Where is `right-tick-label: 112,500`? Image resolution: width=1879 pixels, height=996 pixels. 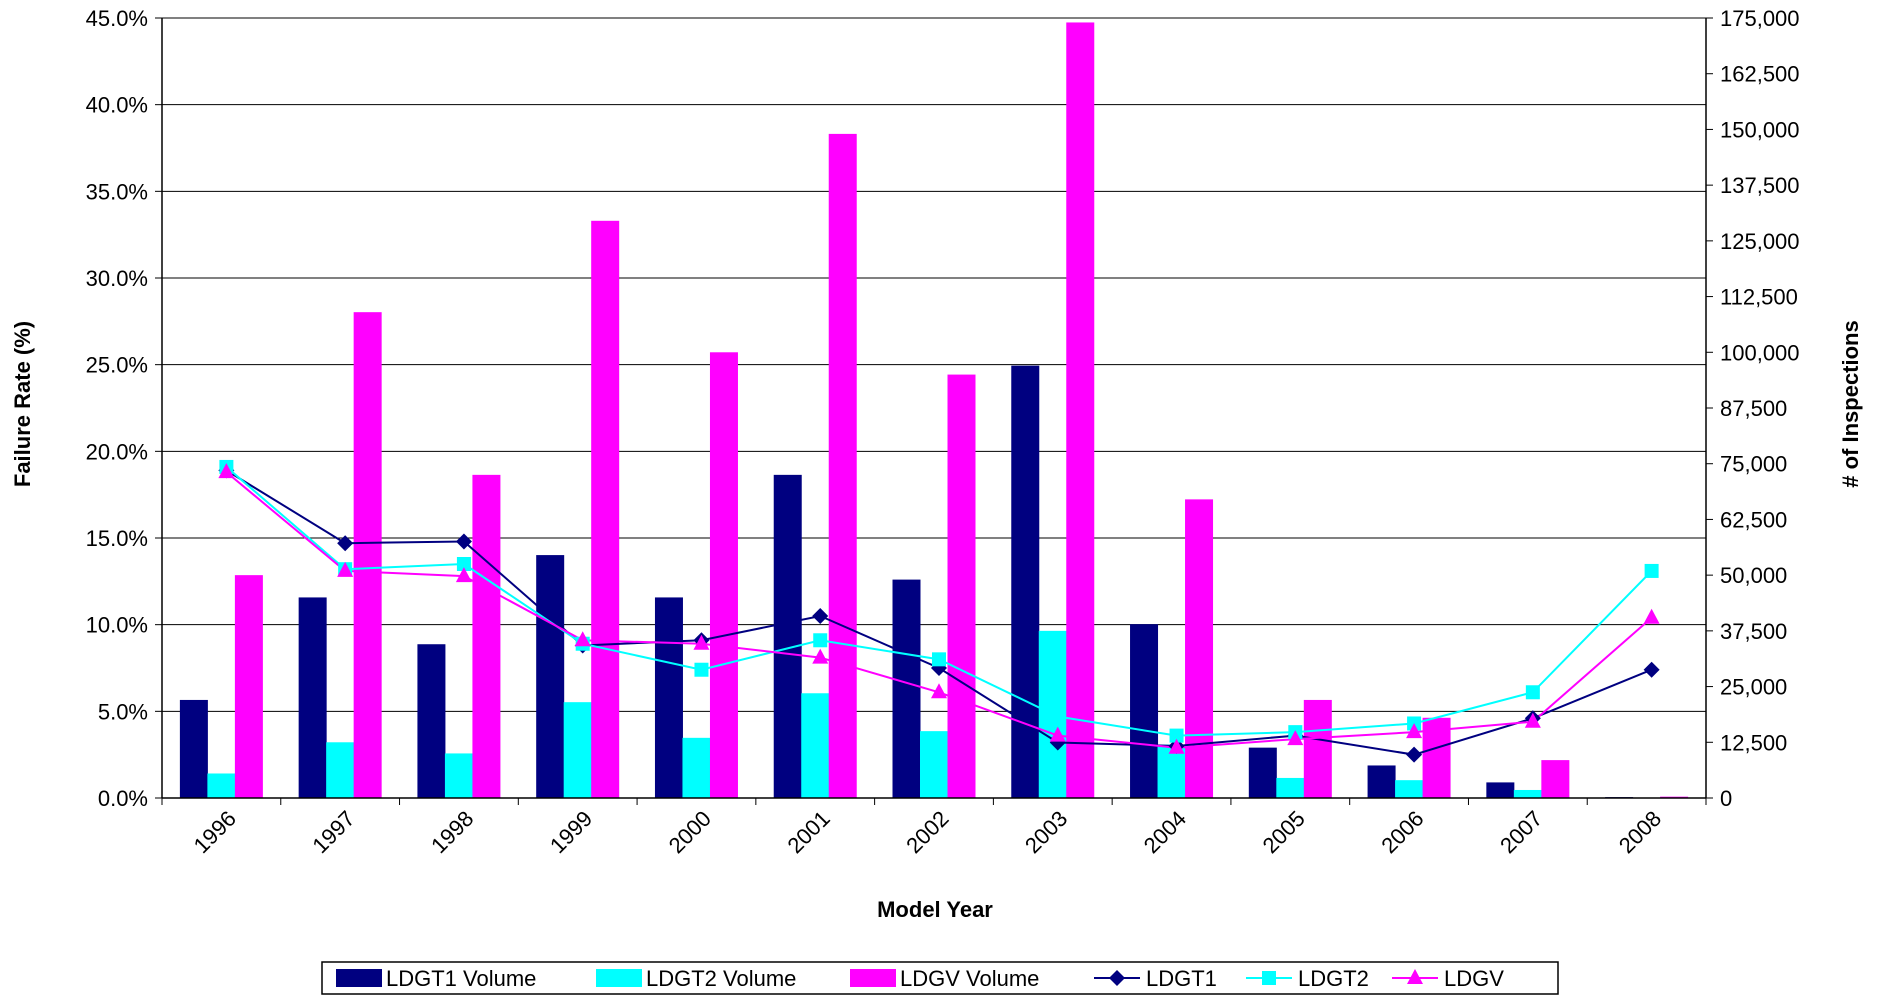
right-tick-label: 112,500 is located at coordinates (1759, 297).